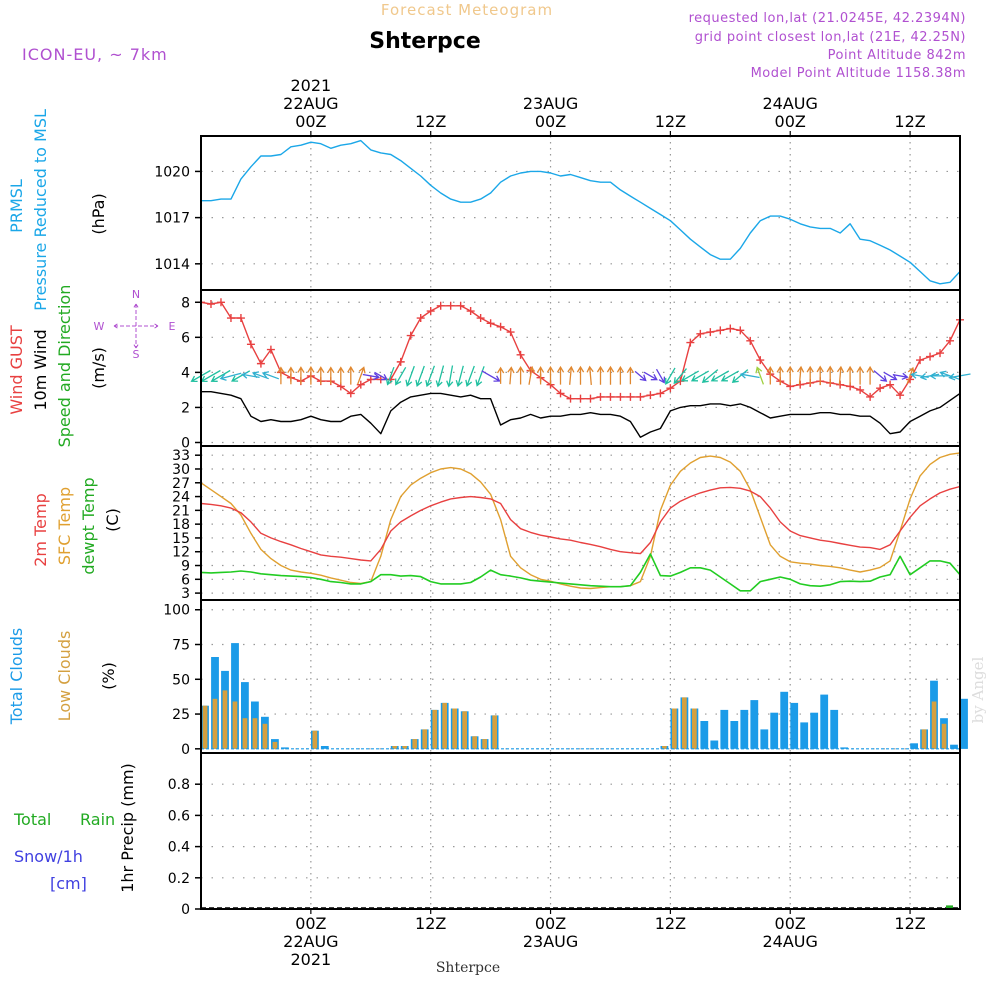  I want to click on compass-ns-arrow, so click(136, 326).